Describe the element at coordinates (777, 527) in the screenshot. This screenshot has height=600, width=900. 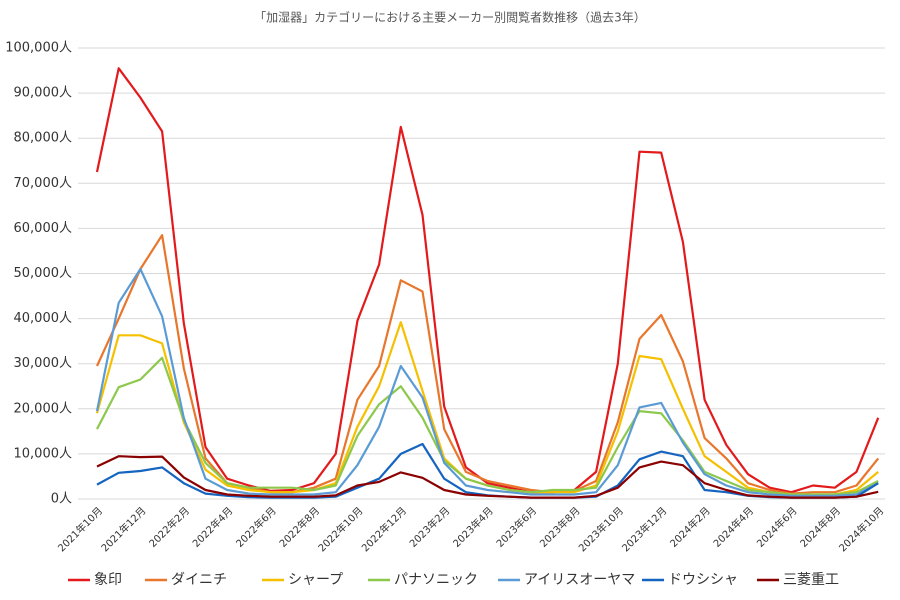
I see `x-tick-label: 2024年6月` at that location.